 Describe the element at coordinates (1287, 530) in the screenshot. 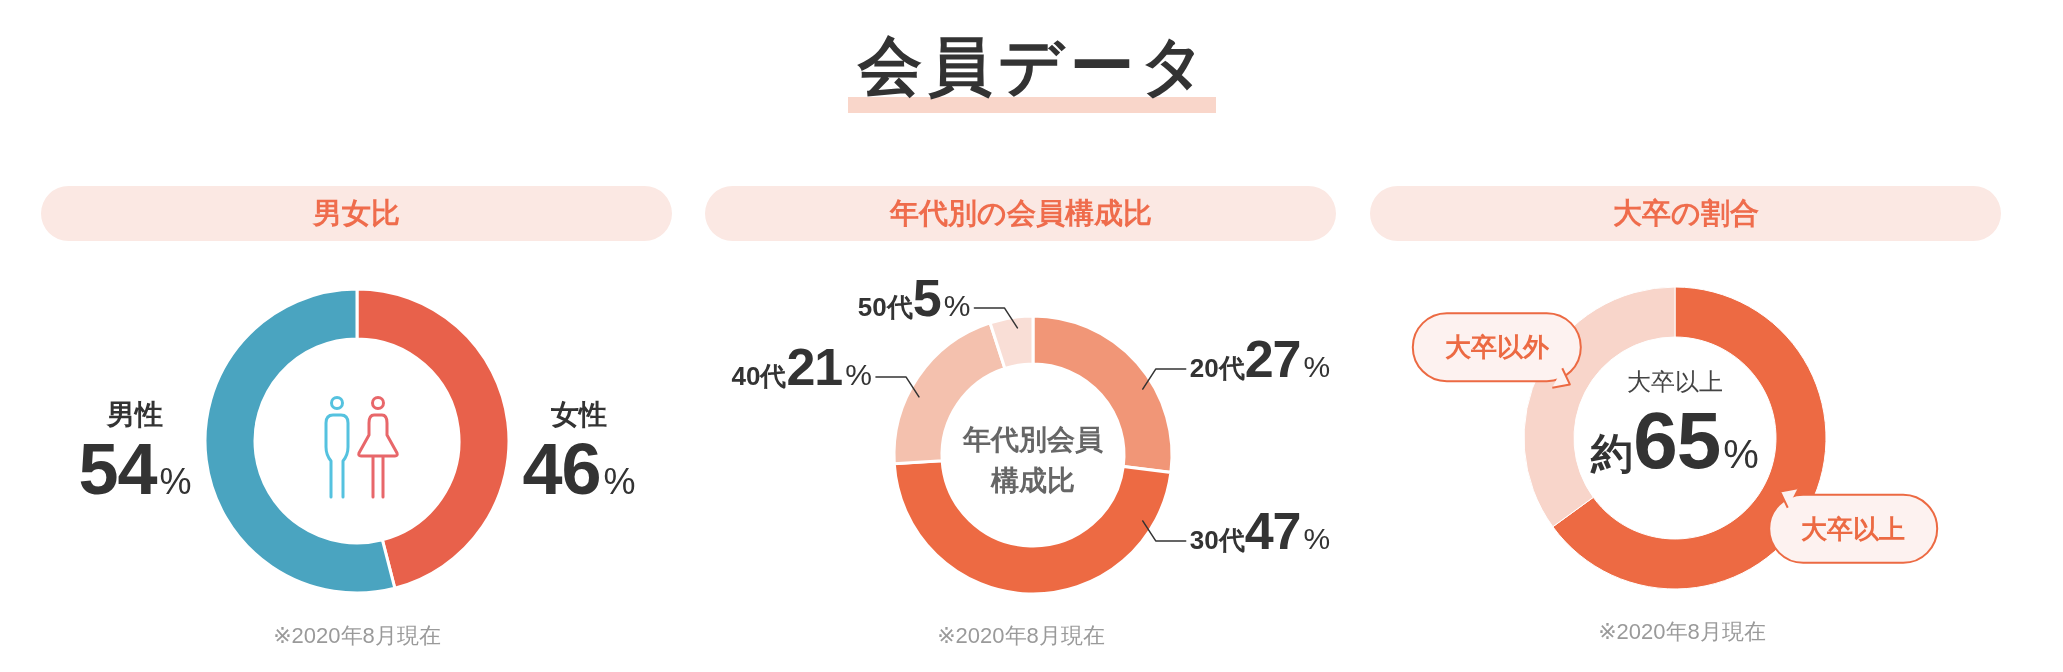

I see `data-label: 47%` at that location.